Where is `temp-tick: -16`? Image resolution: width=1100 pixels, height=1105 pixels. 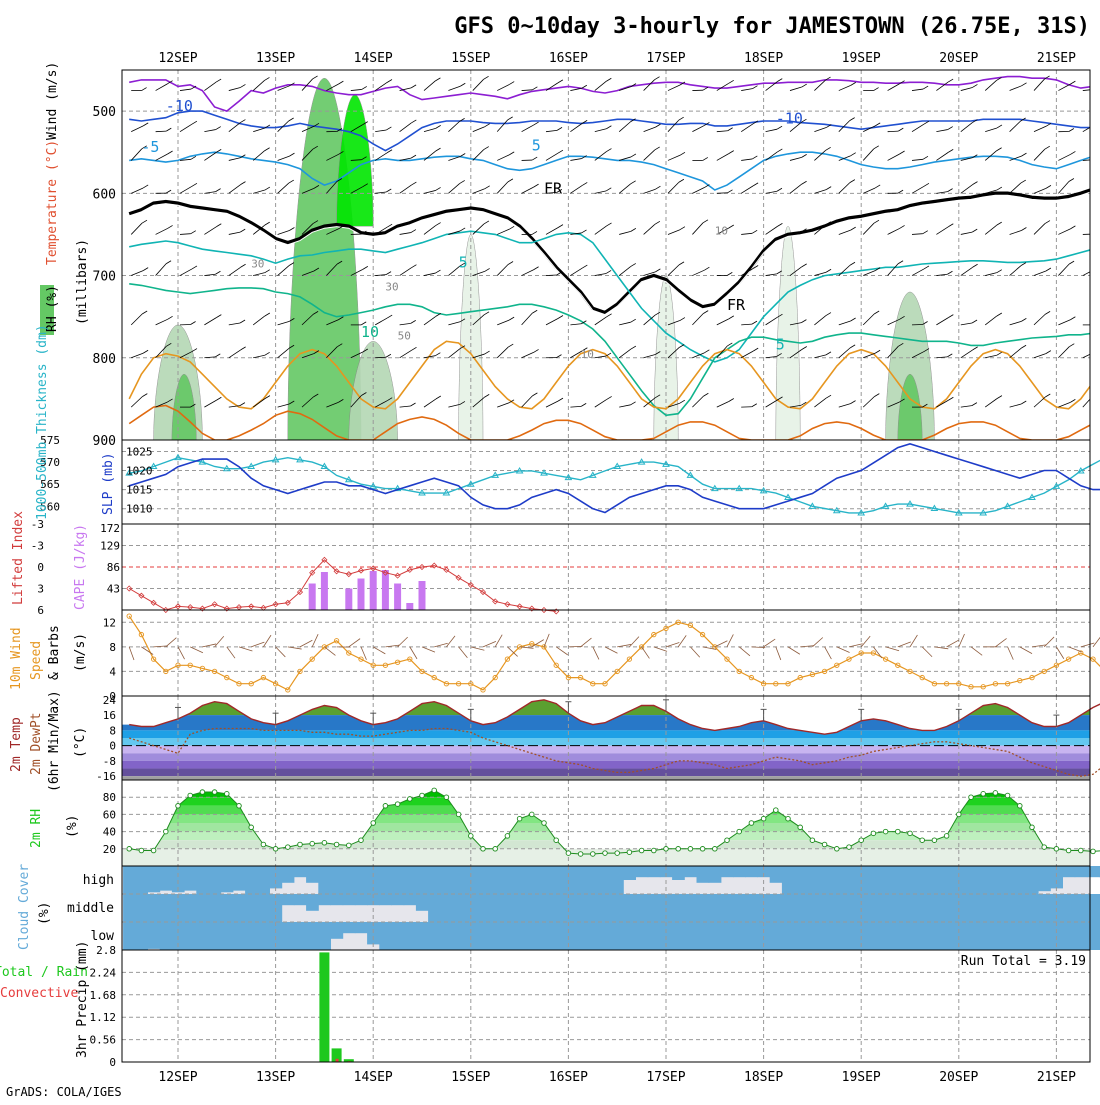 temp-tick: -16 is located at coordinates (106, 776).